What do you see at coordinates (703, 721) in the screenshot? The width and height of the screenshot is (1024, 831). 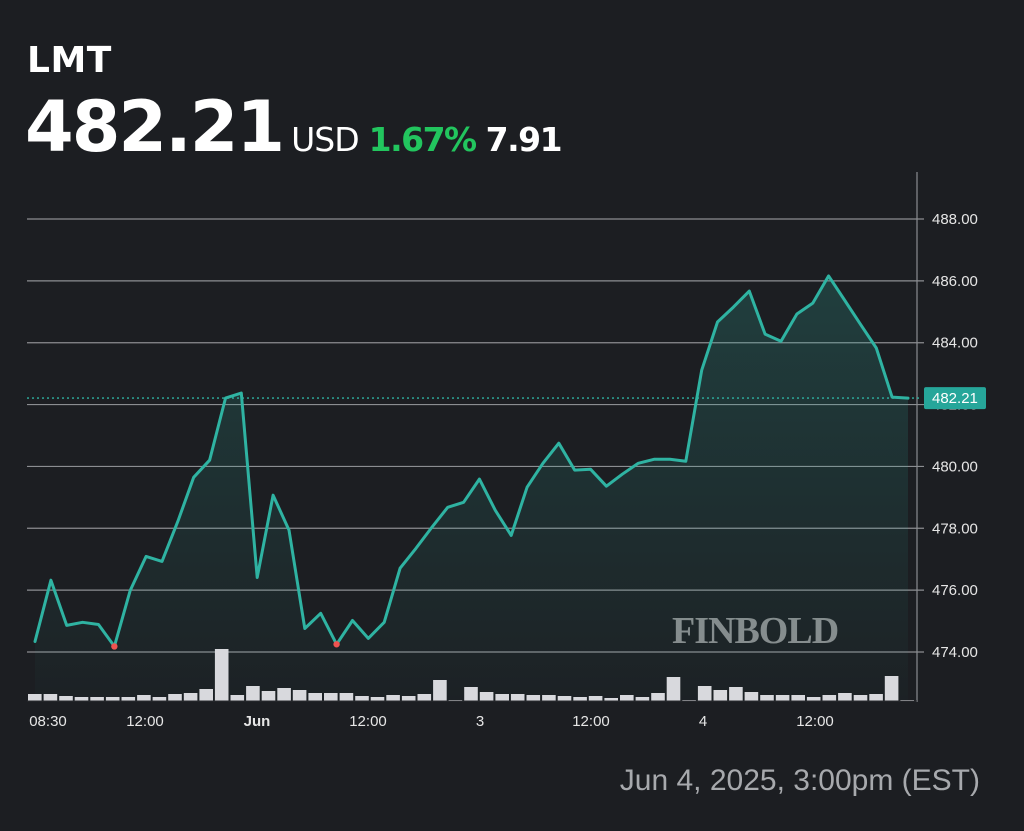 I see `x-tick-label: 4` at bounding box center [703, 721].